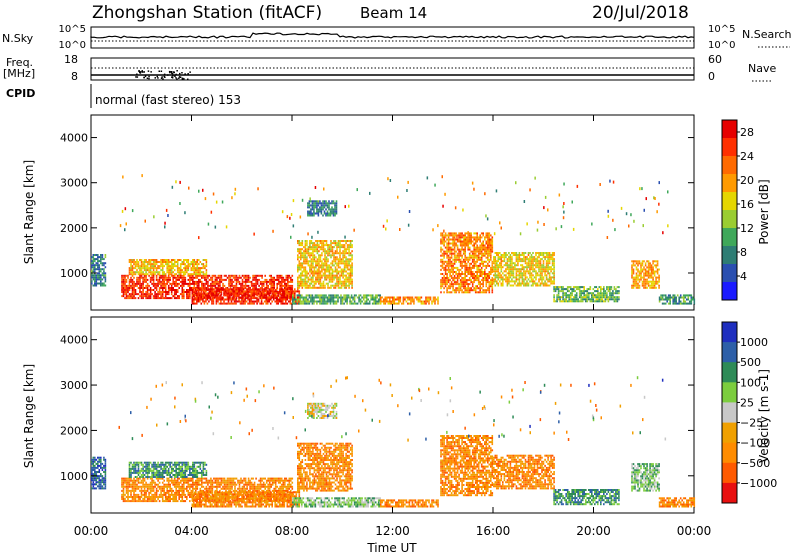 The height and width of the screenshot is (554, 800). I want to click on scatter-cell, so click(216, 202).